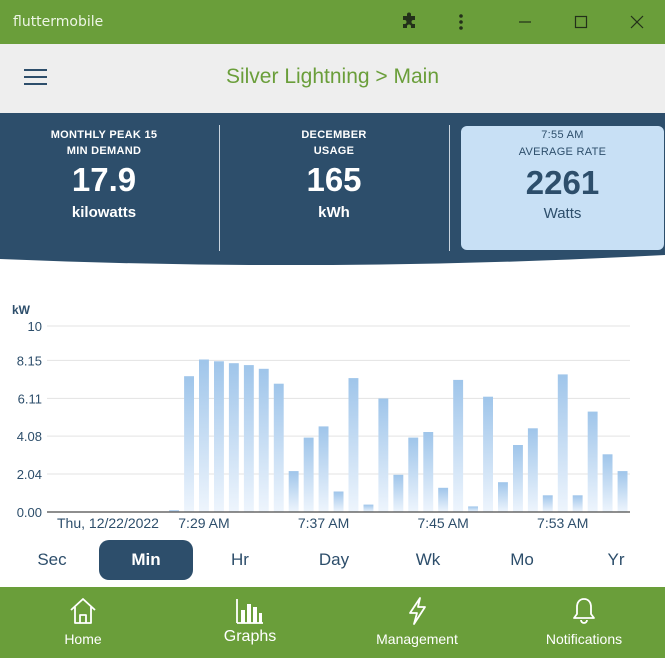  What do you see at coordinates (525, 22) in the screenshot?
I see `minimize-icon` at bounding box center [525, 22].